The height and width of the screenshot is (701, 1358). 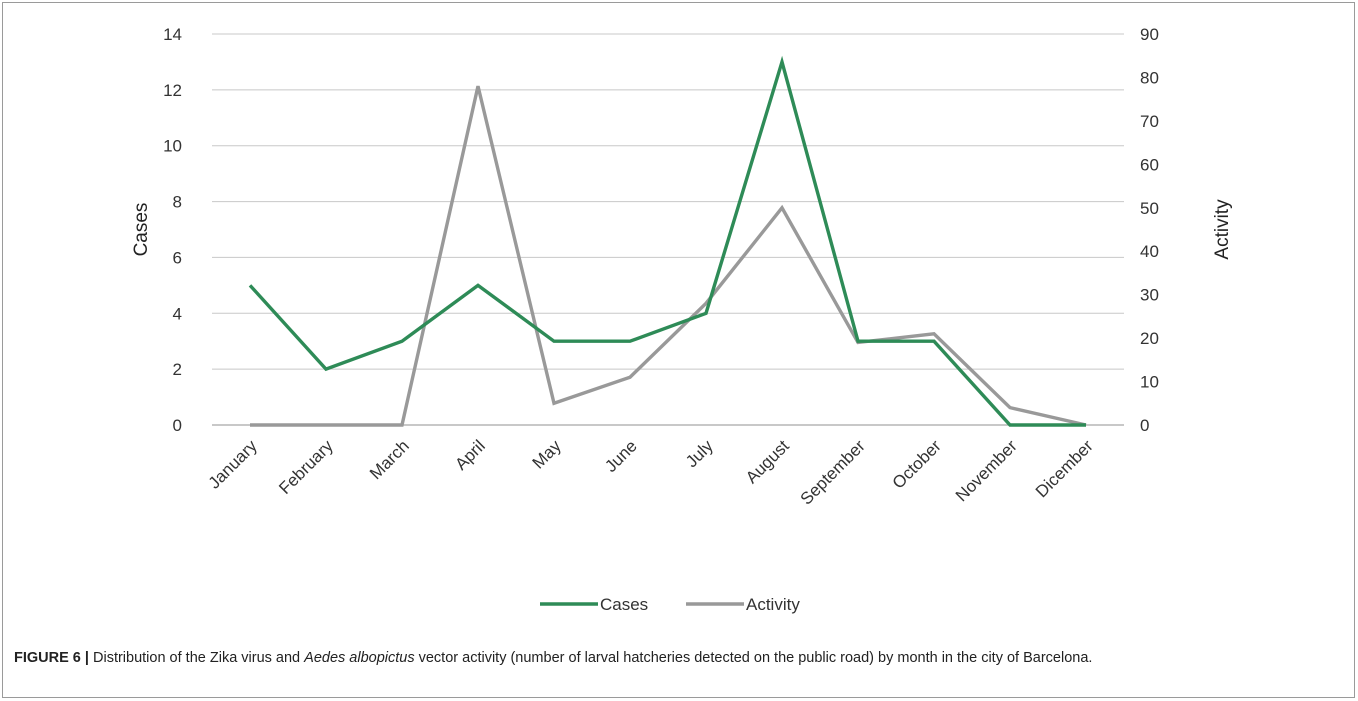 I want to click on caption-label: FIGURE 6 |, so click(x=51, y=658).